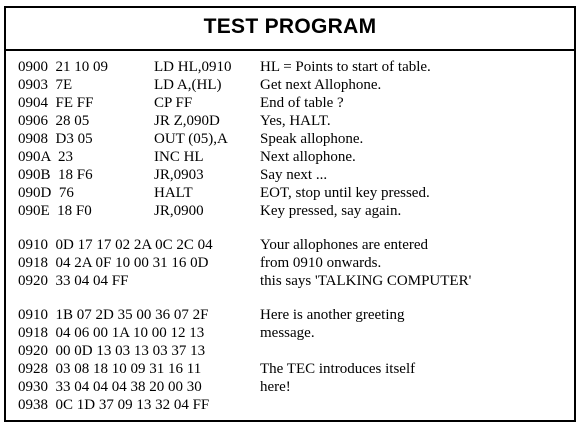  What do you see at coordinates (110, 369) in the screenshot?
I see `table-line-code: 0928 03 08 18 10 09 31 16 11` at bounding box center [110, 369].